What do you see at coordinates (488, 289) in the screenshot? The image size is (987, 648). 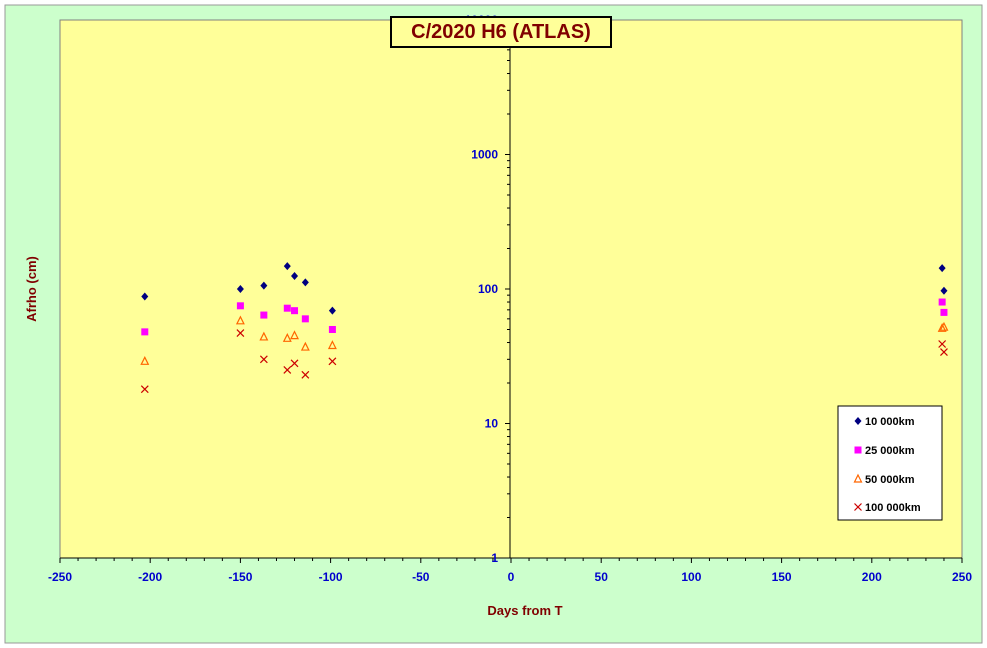 I see `y-tick-label: 100` at bounding box center [488, 289].